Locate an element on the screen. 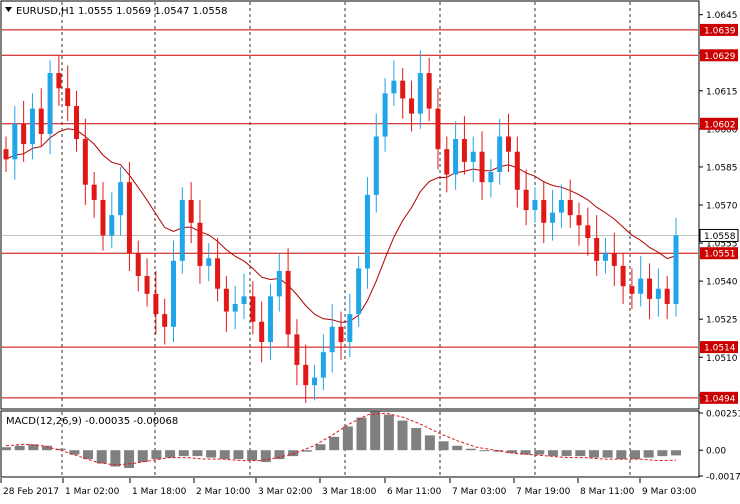 The image size is (740, 504). price-tick-label: 1.0525 is located at coordinates (722, 321).